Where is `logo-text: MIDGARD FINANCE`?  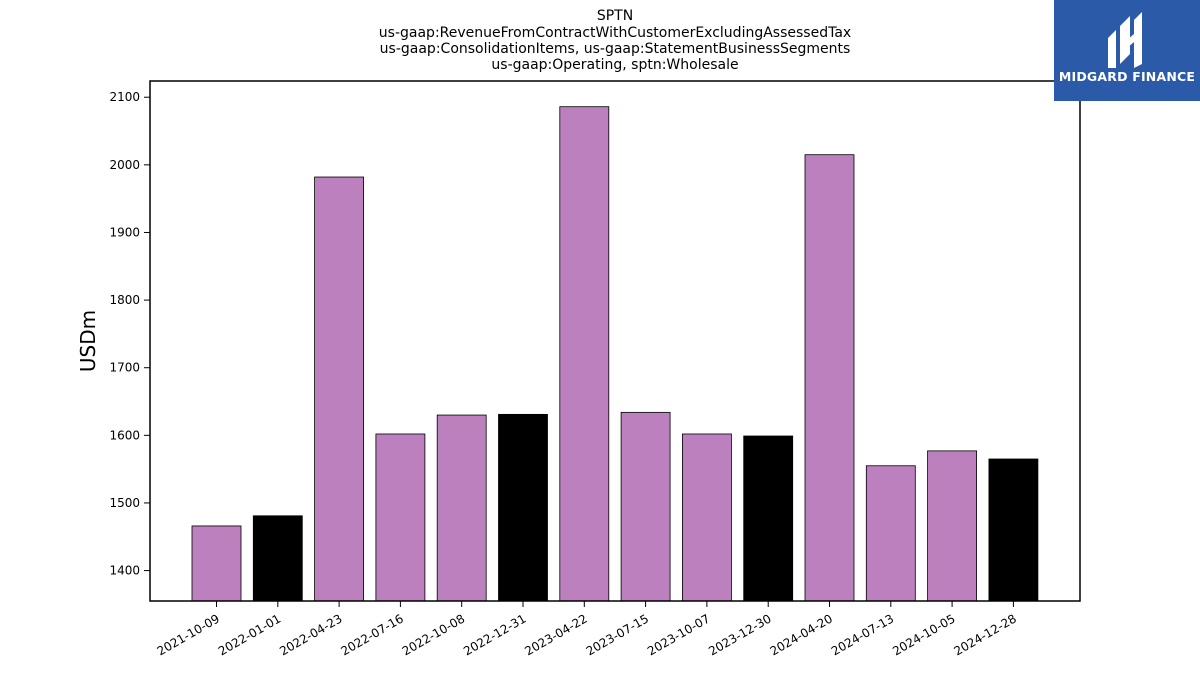 logo-text: MIDGARD FINANCE is located at coordinates (1127, 76).